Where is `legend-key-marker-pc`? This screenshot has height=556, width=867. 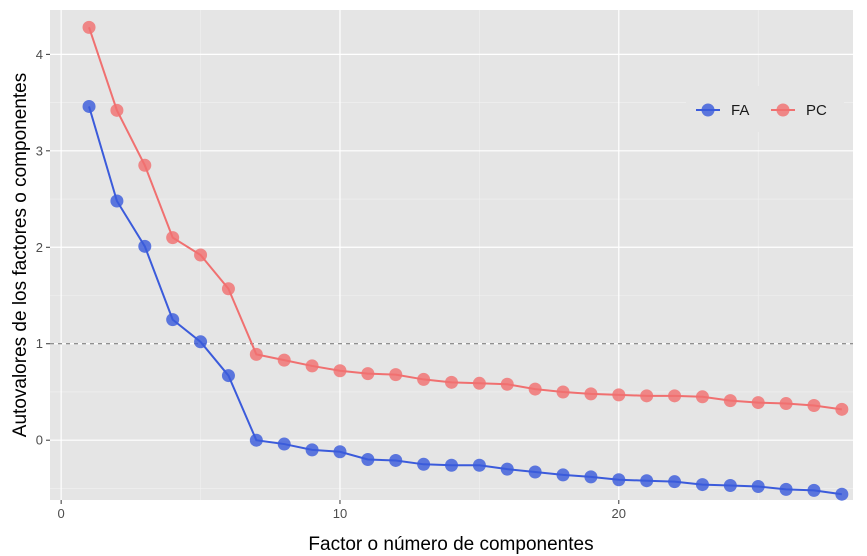 legend-key-marker-pc is located at coordinates (783, 110).